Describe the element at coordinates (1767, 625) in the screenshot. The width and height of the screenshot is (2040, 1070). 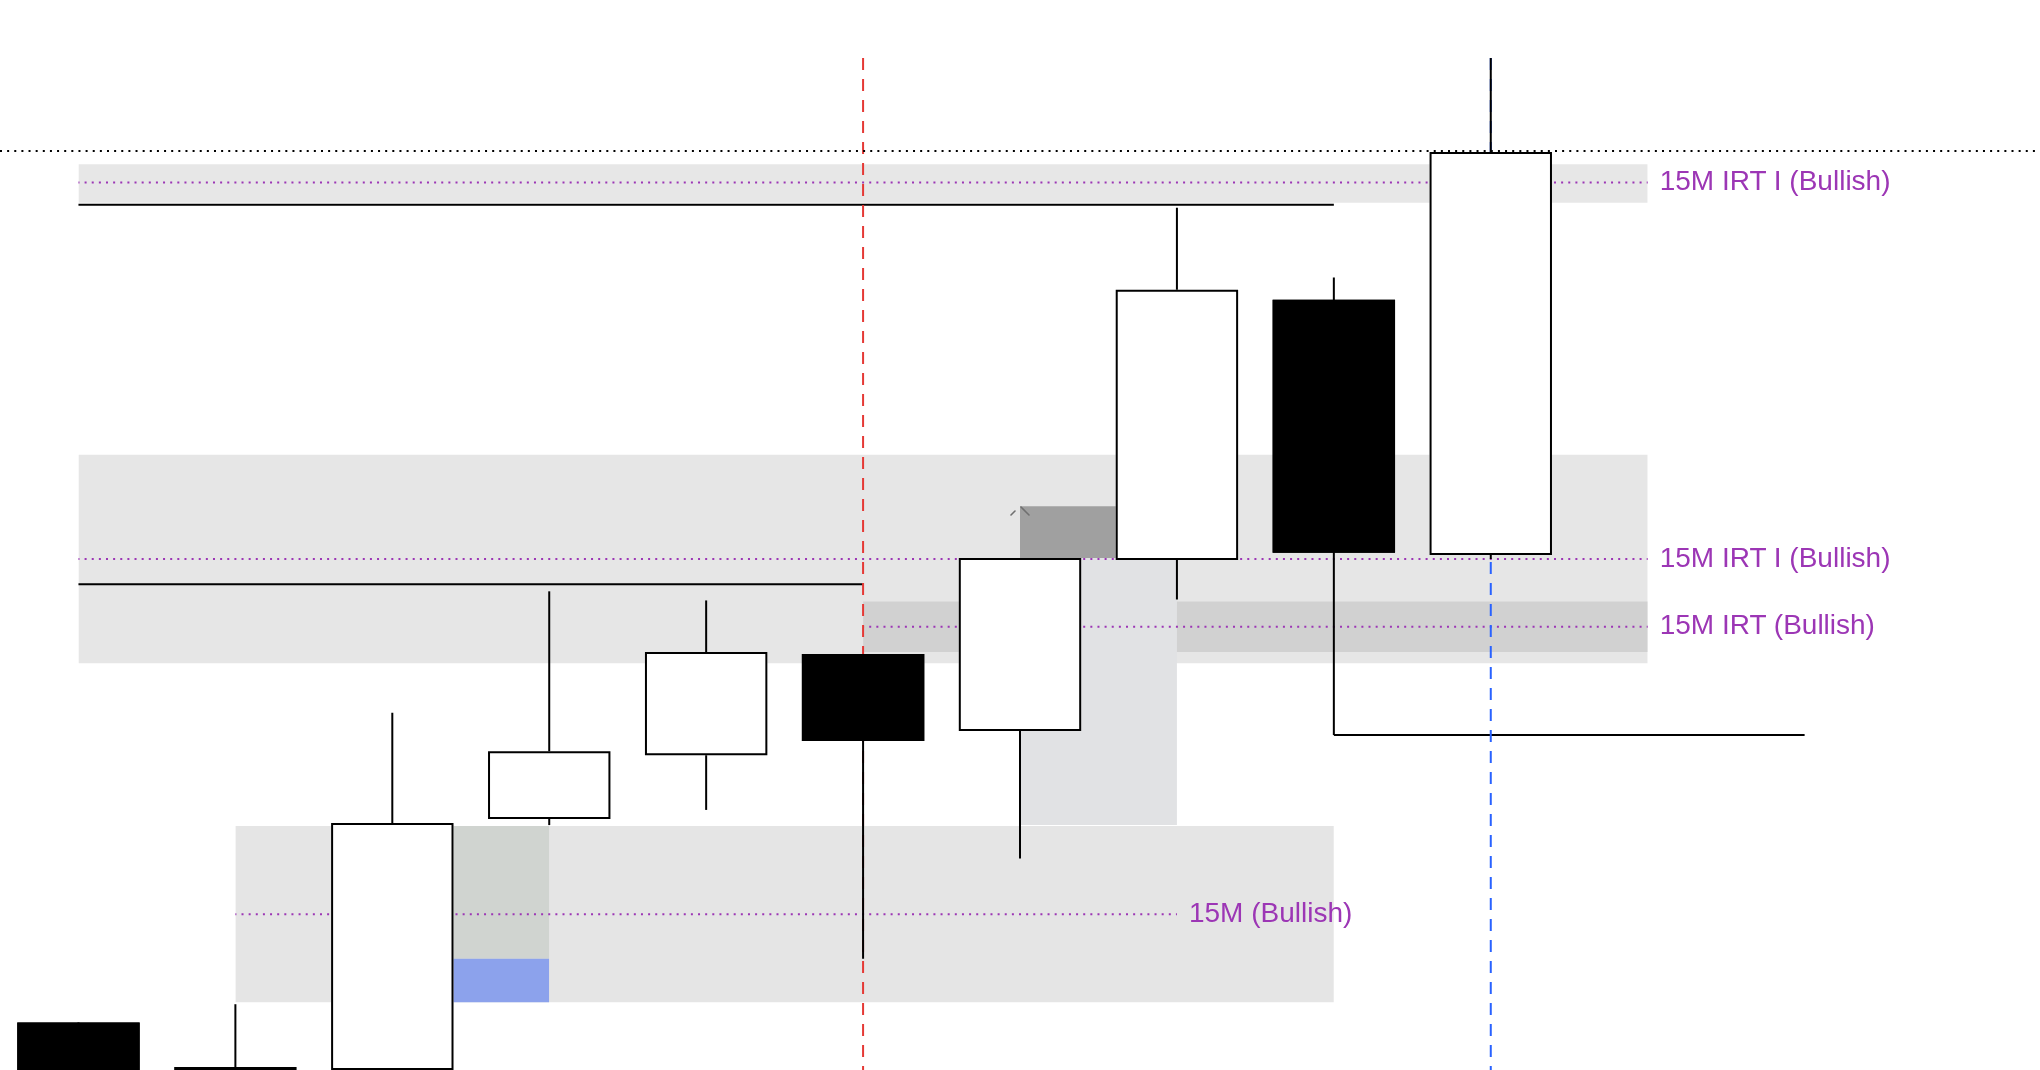
I see `series-label: 15M IRT (Bullish)` at that location.